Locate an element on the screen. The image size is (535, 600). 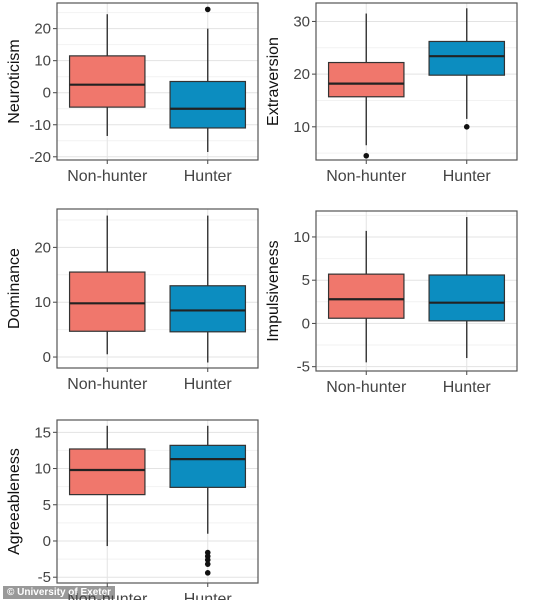
panel-extraversion: 10 20 30 Extraversion Non-hunter Hunter is located at coordinates (391, 93).